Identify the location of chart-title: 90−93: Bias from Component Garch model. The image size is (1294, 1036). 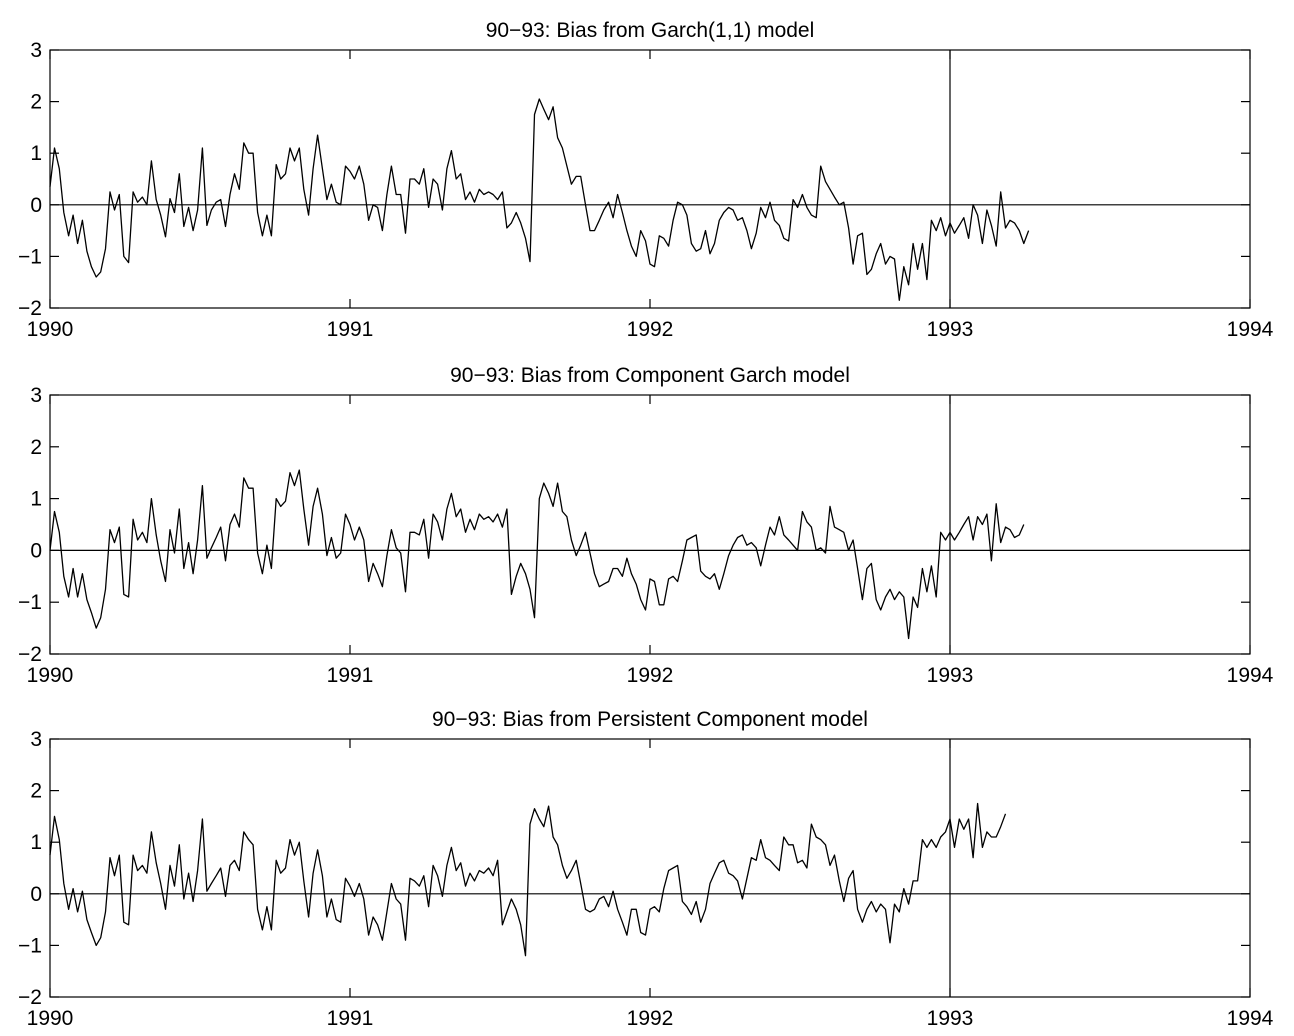
(650, 375).